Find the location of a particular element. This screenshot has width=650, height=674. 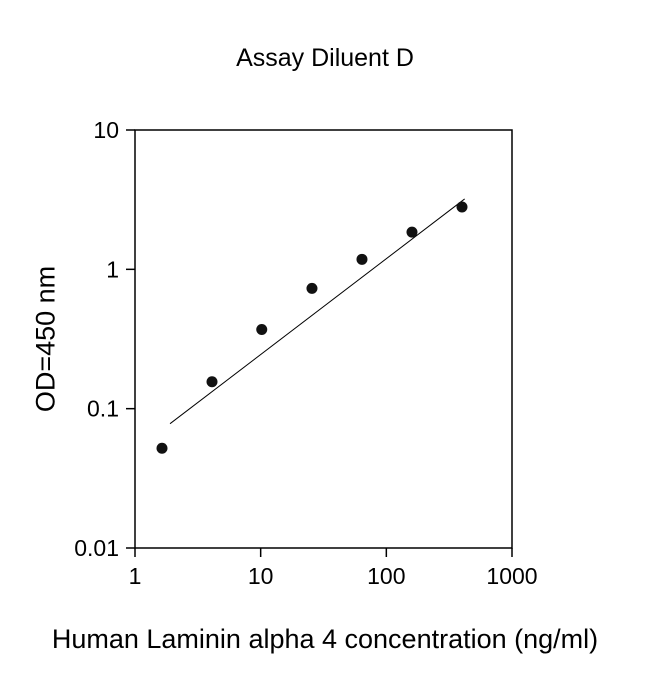

chart-title: Assay Diluent D is located at coordinates (325, 58).